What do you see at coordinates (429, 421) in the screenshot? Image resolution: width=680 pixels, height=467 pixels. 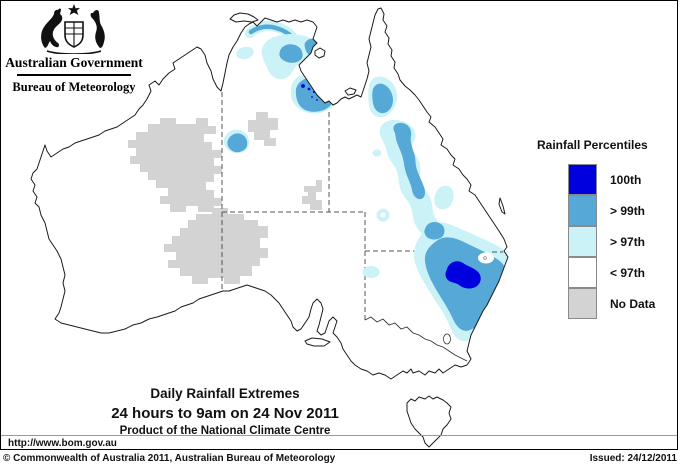 I see `tasmania` at bounding box center [429, 421].